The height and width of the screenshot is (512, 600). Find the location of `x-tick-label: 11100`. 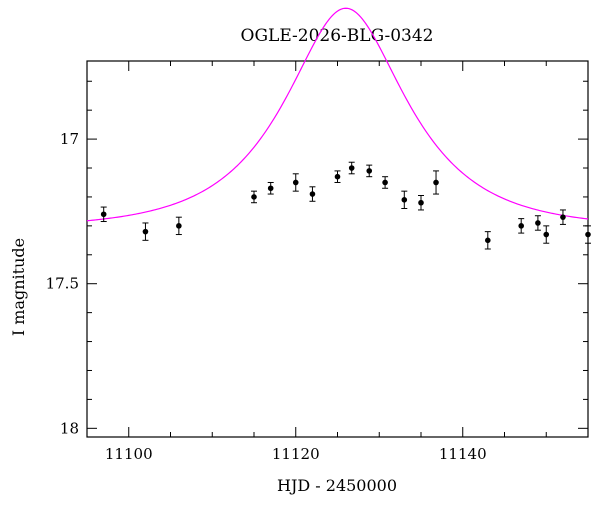

x-tick-label: 11100 is located at coordinates (129, 454).